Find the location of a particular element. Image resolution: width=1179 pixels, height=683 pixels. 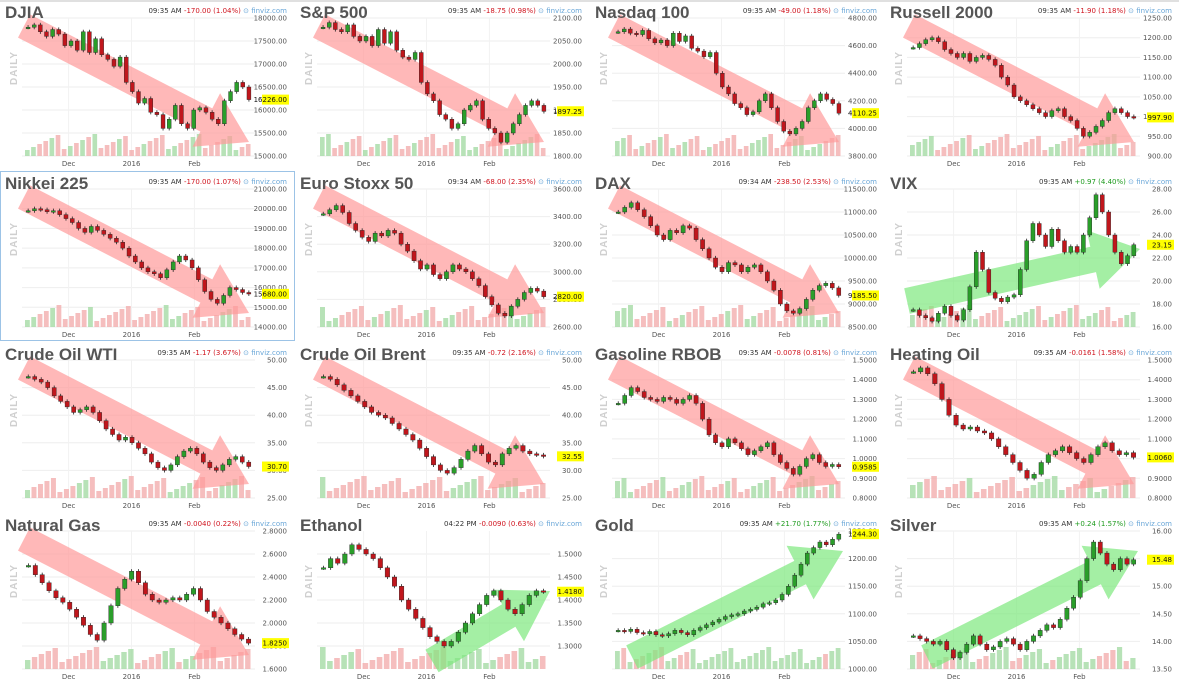

chart-title: Gasoline RBOB is located at coordinates (658, 354).